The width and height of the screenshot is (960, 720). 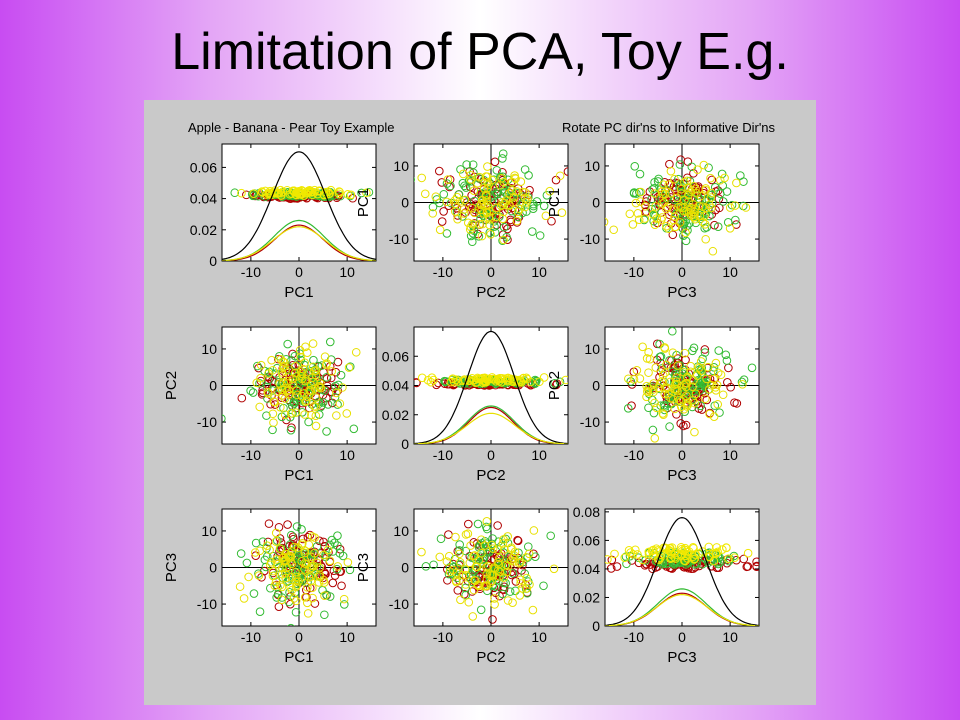 What do you see at coordinates (682, 202) in the screenshot?
I see `plot-content` at bounding box center [682, 202].